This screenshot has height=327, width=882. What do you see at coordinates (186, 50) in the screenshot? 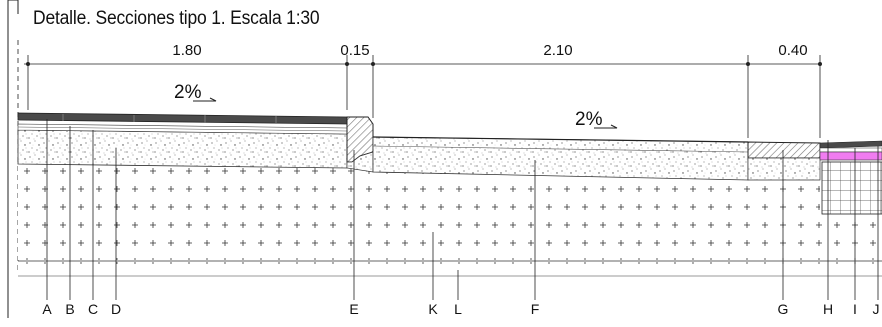
I see `dimension-1-label: 1.80` at bounding box center [186, 50].